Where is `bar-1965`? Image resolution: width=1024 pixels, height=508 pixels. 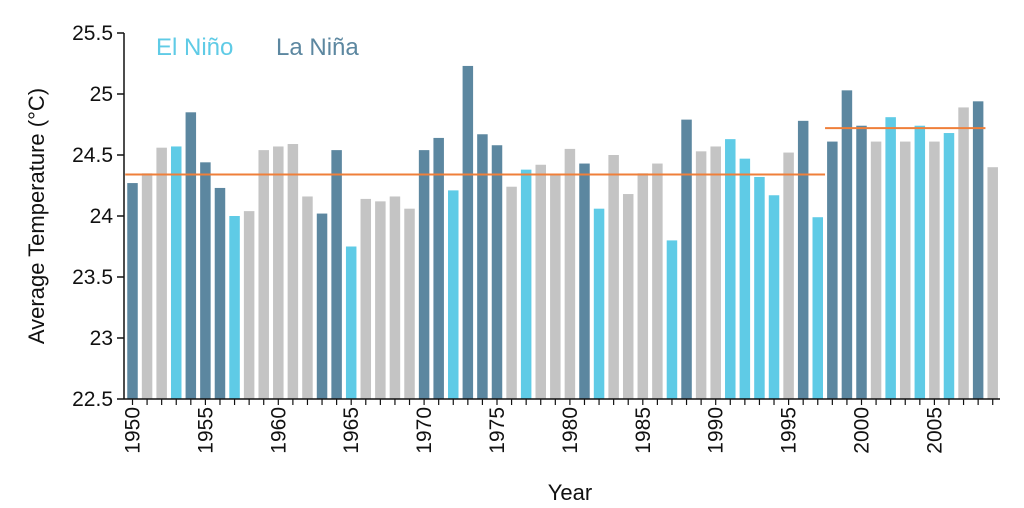 bar-1965 is located at coordinates (351, 322).